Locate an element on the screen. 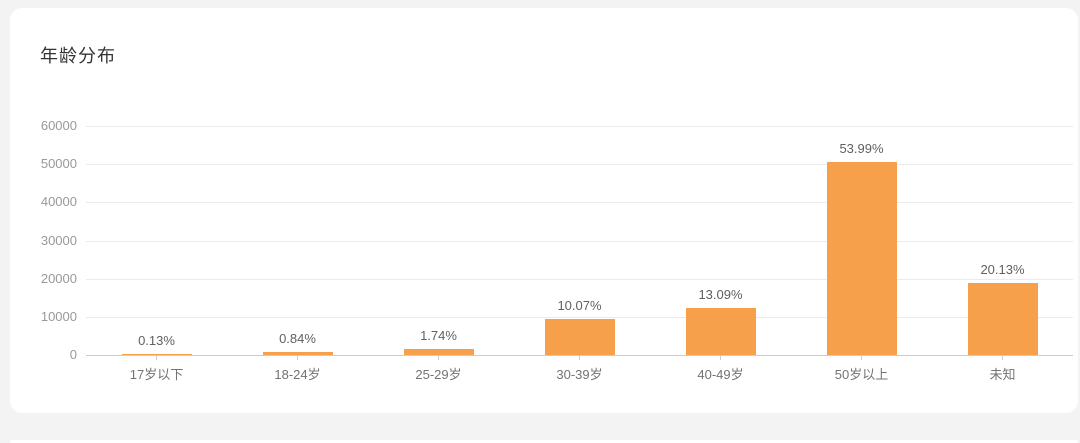  bar-value-label: 0.84% is located at coordinates (297, 339).